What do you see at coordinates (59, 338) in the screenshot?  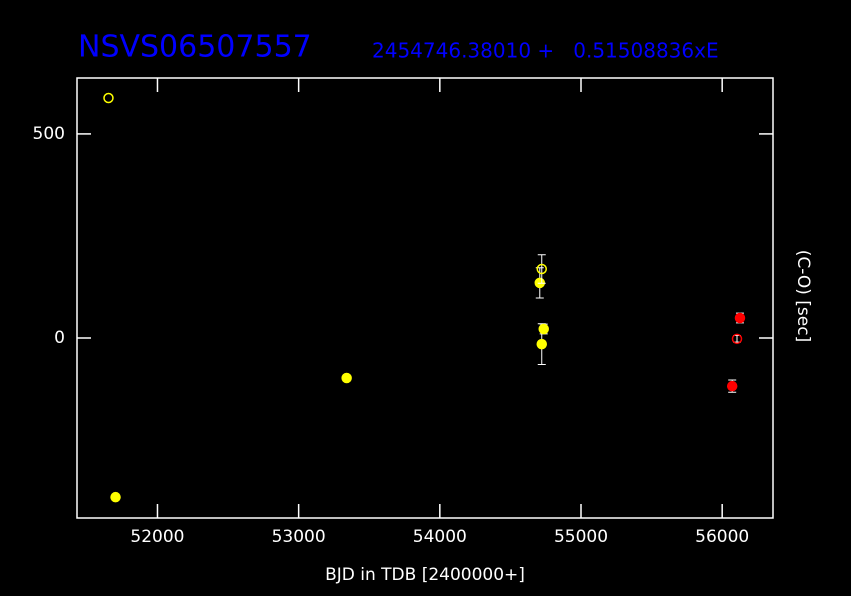 I see `y-tick-label: 0` at bounding box center [59, 338].